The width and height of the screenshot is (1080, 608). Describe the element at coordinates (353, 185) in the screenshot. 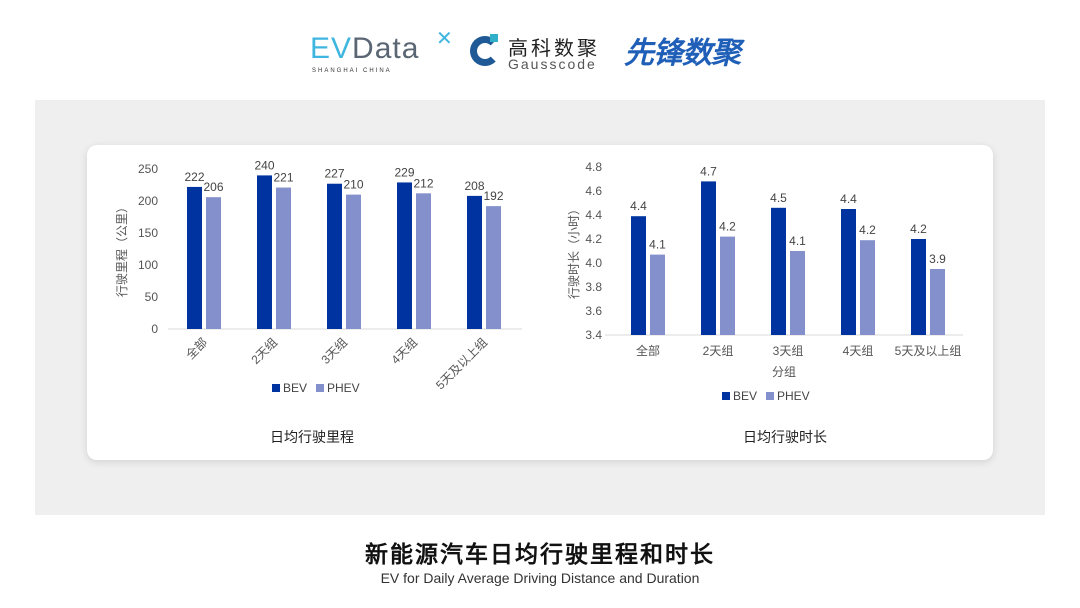

I see `data-label: 210` at that location.